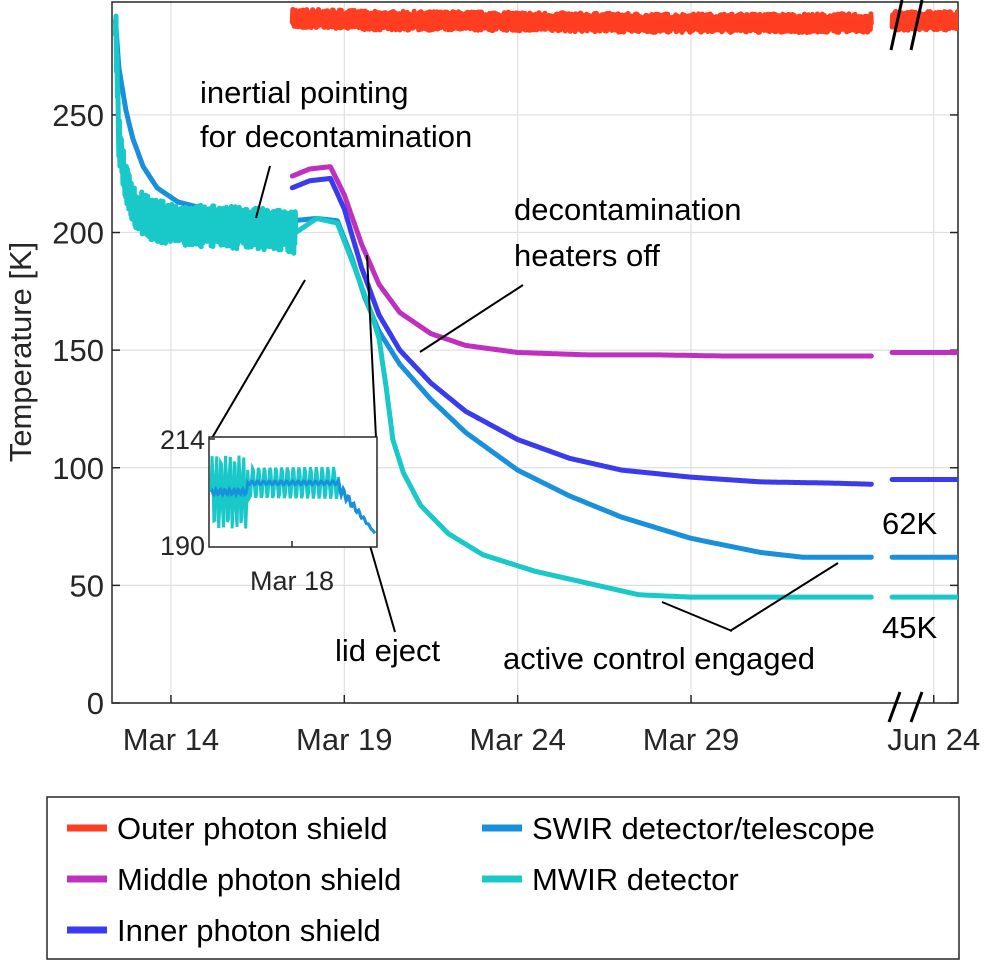 The height and width of the screenshot is (965, 997). Describe the element at coordinates (293, 506) in the screenshot. I see `inset-swir-line` at that location.